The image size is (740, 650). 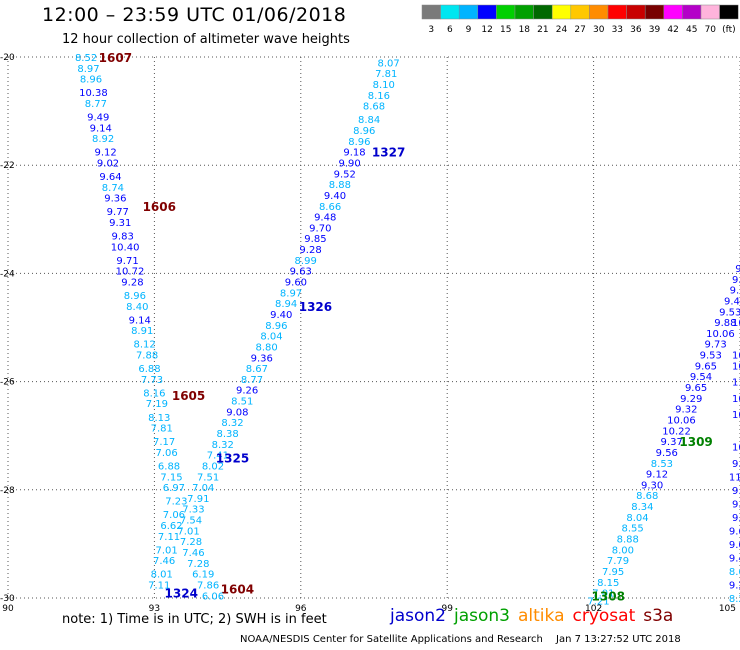 I want to click on wave-height-point: 7.95, so click(x=613, y=572).